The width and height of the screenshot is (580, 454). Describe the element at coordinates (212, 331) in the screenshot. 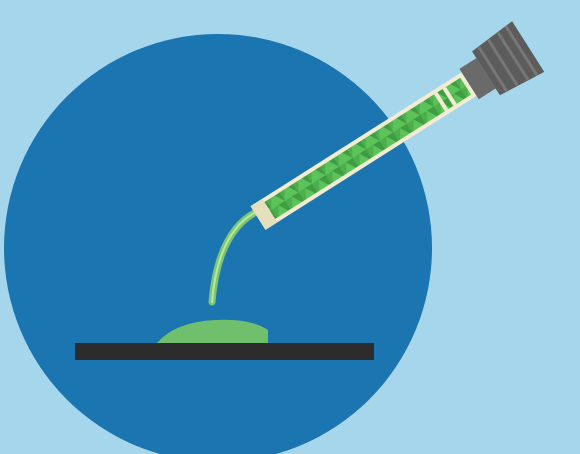

I see `glue-blob` at that location.